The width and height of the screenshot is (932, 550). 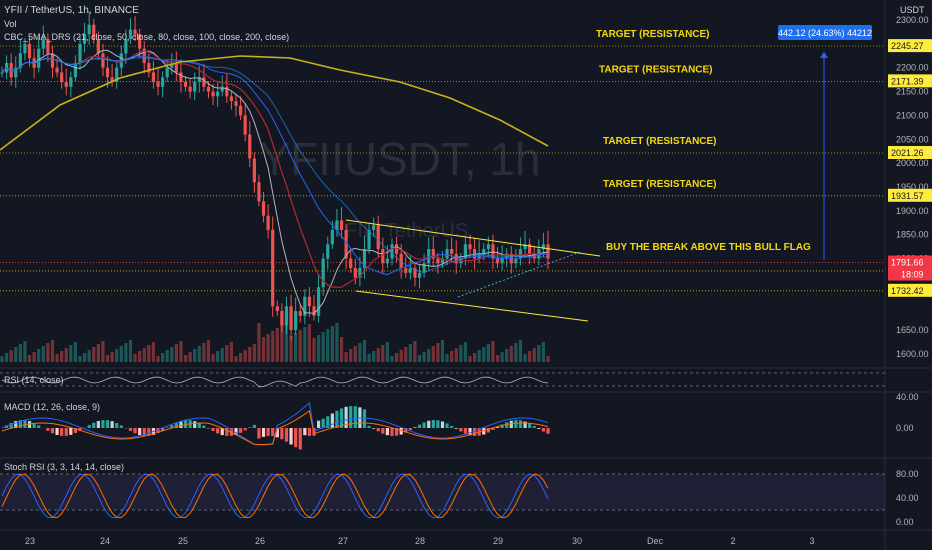 I want to click on rsi-label: RSI (14, close), so click(x=34, y=380).